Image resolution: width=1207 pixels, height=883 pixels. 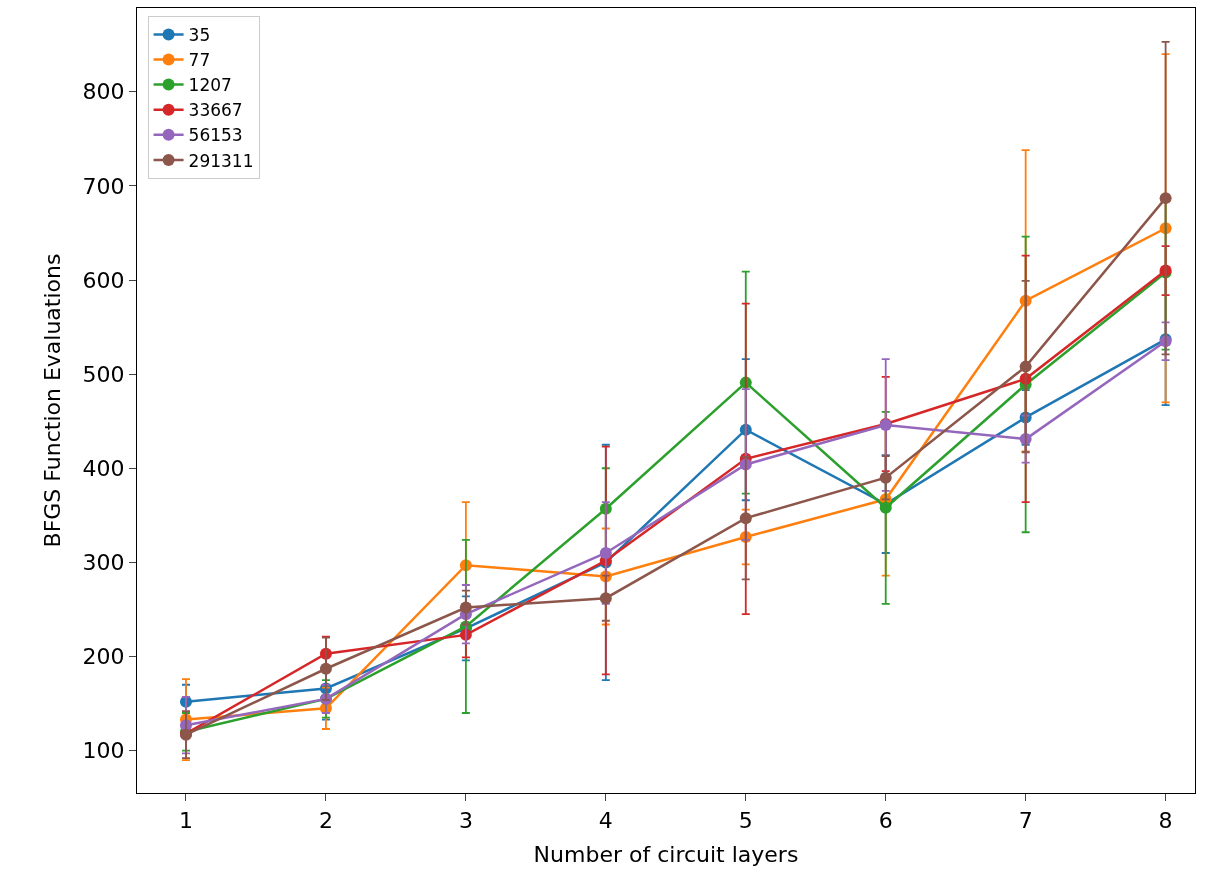 What do you see at coordinates (215, 135) in the screenshot?
I see `legend-label: 56153` at bounding box center [215, 135].